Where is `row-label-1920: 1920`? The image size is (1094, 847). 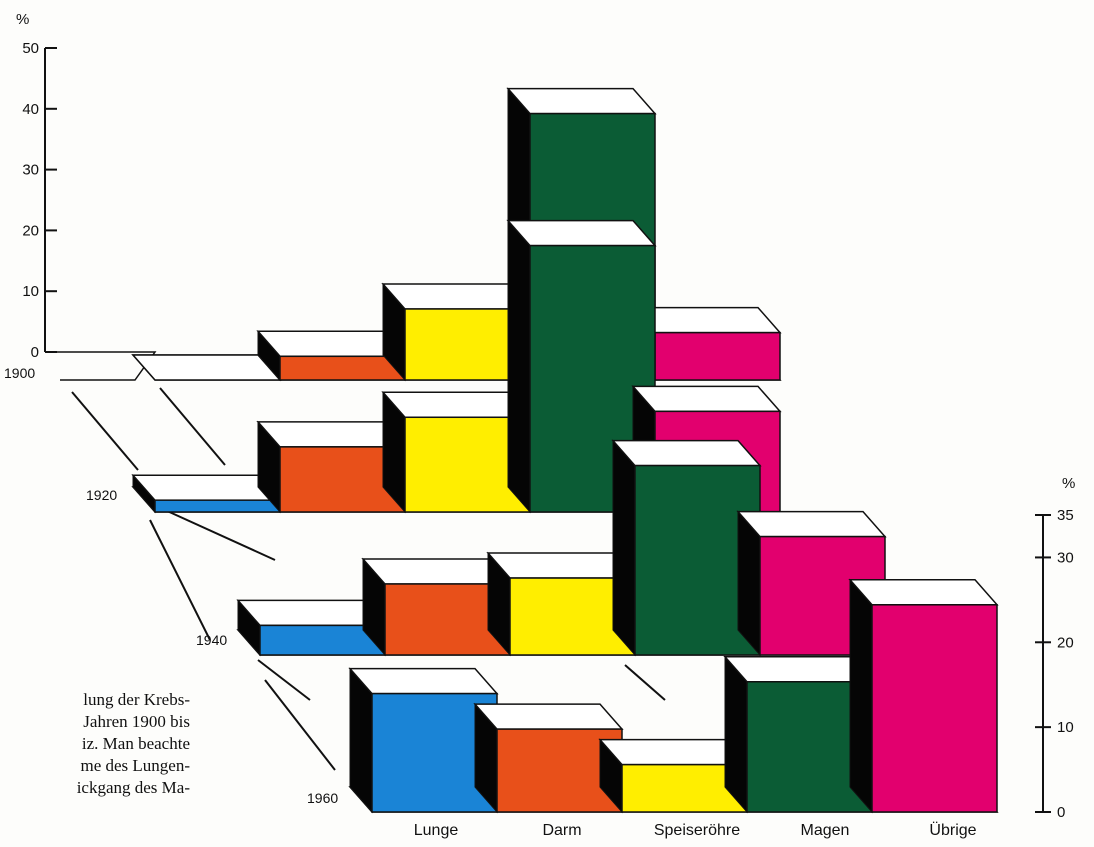 row-label-1920: 1920 is located at coordinates (101, 495).